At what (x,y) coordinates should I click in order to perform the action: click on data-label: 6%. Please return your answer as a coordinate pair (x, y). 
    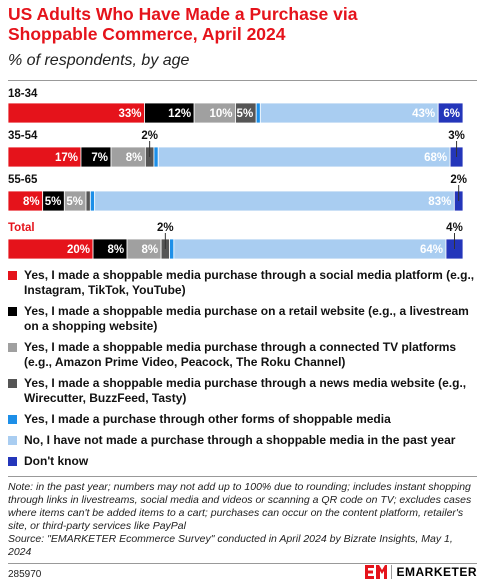
    Looking at the image, I should click on (451, 114).